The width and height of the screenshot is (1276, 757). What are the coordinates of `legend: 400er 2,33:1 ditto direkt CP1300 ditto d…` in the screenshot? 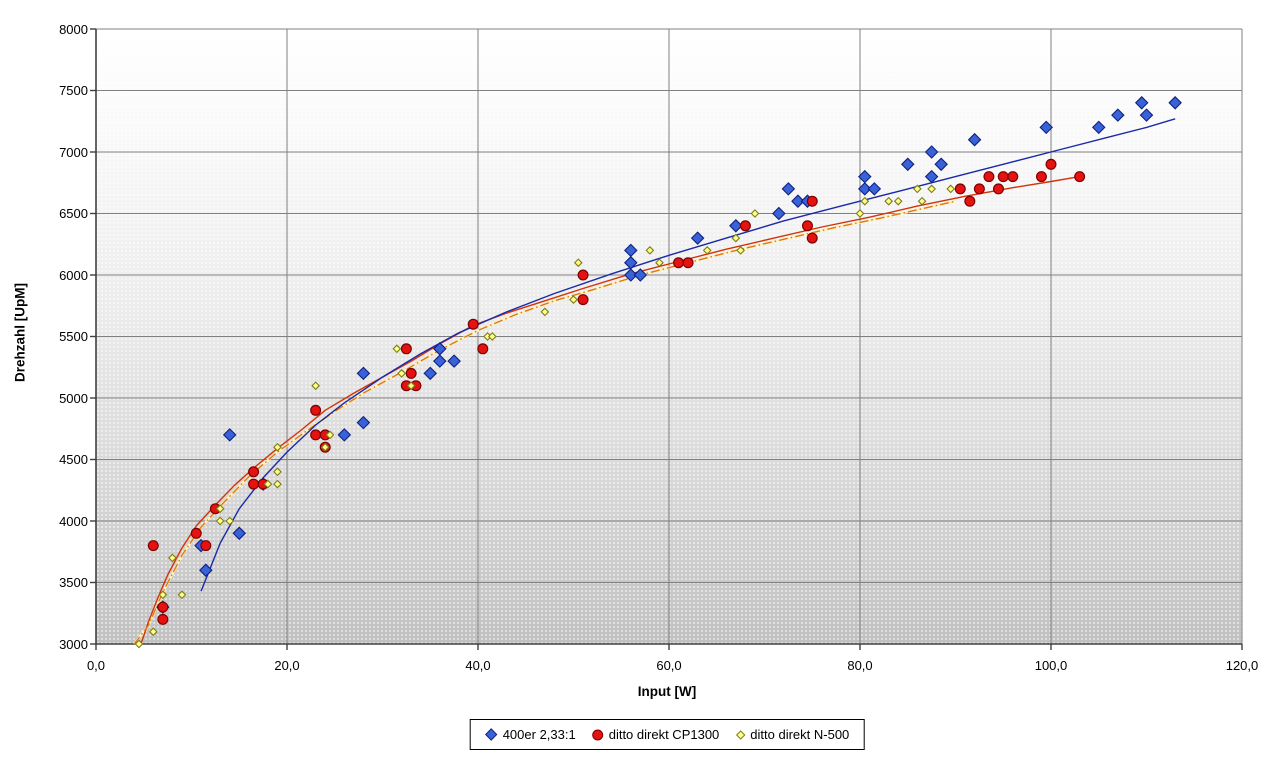 It's located at (667, 734).